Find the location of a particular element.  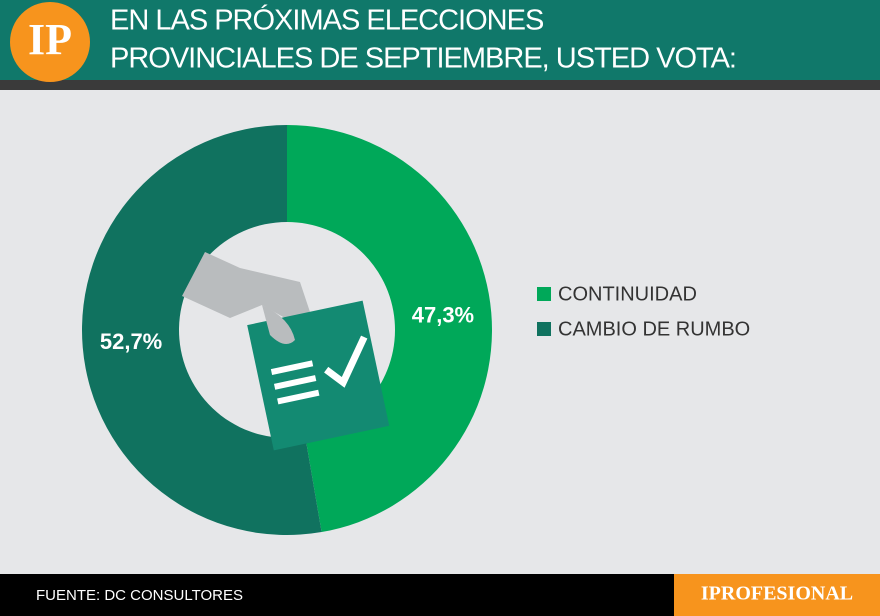

value-label: 47,3% is located at coordinates (443, 315).